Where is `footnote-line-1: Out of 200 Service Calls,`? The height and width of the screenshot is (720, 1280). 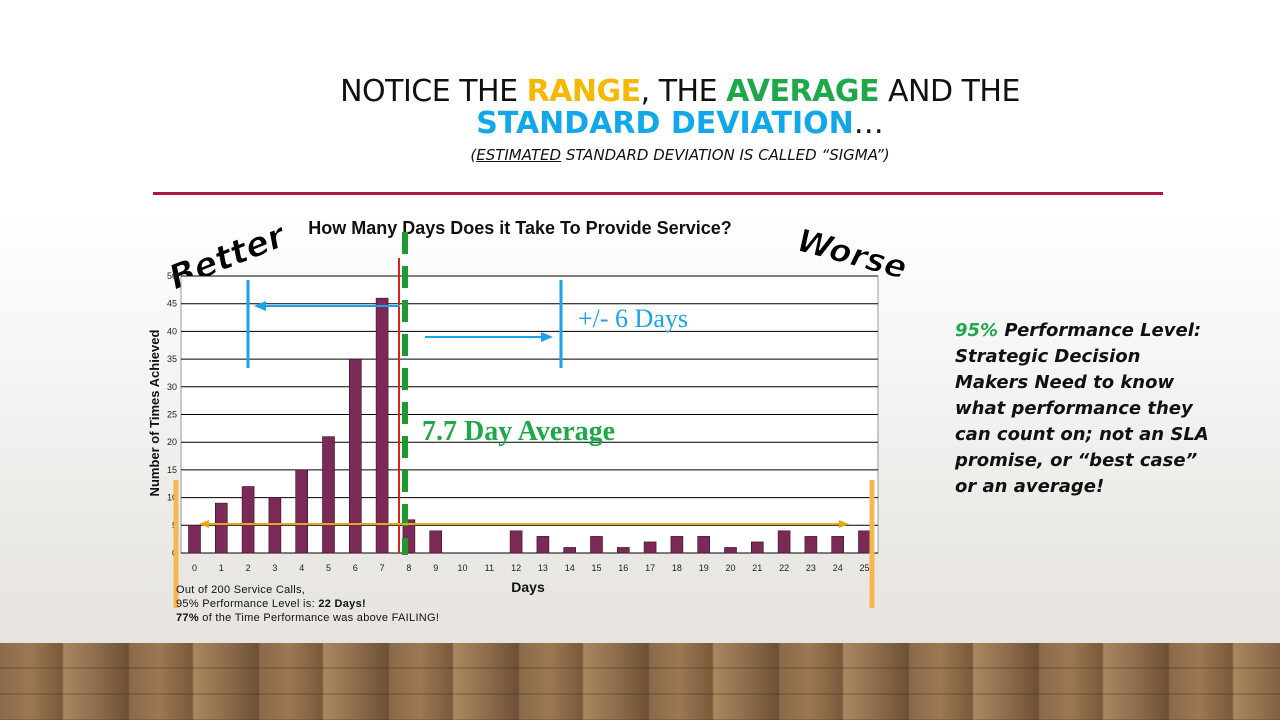
footnote-line-1: Out of 200 Service Calls, is located at coordinates (241, 590).